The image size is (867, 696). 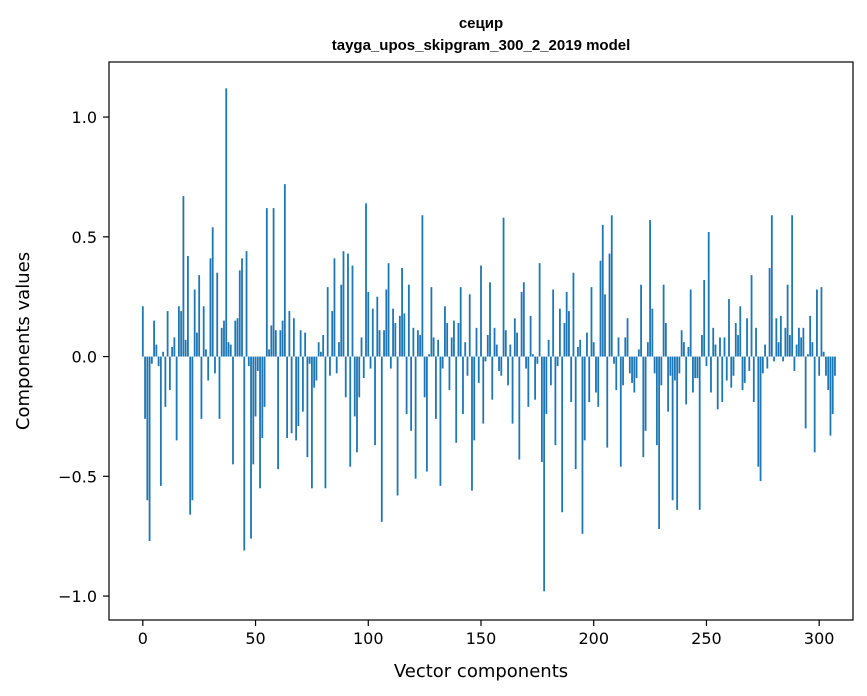 What do you see at coordinates (77, 476) in the screenshot?
I see `y-tick-label: −0.5` at bounding box center [77, 476].